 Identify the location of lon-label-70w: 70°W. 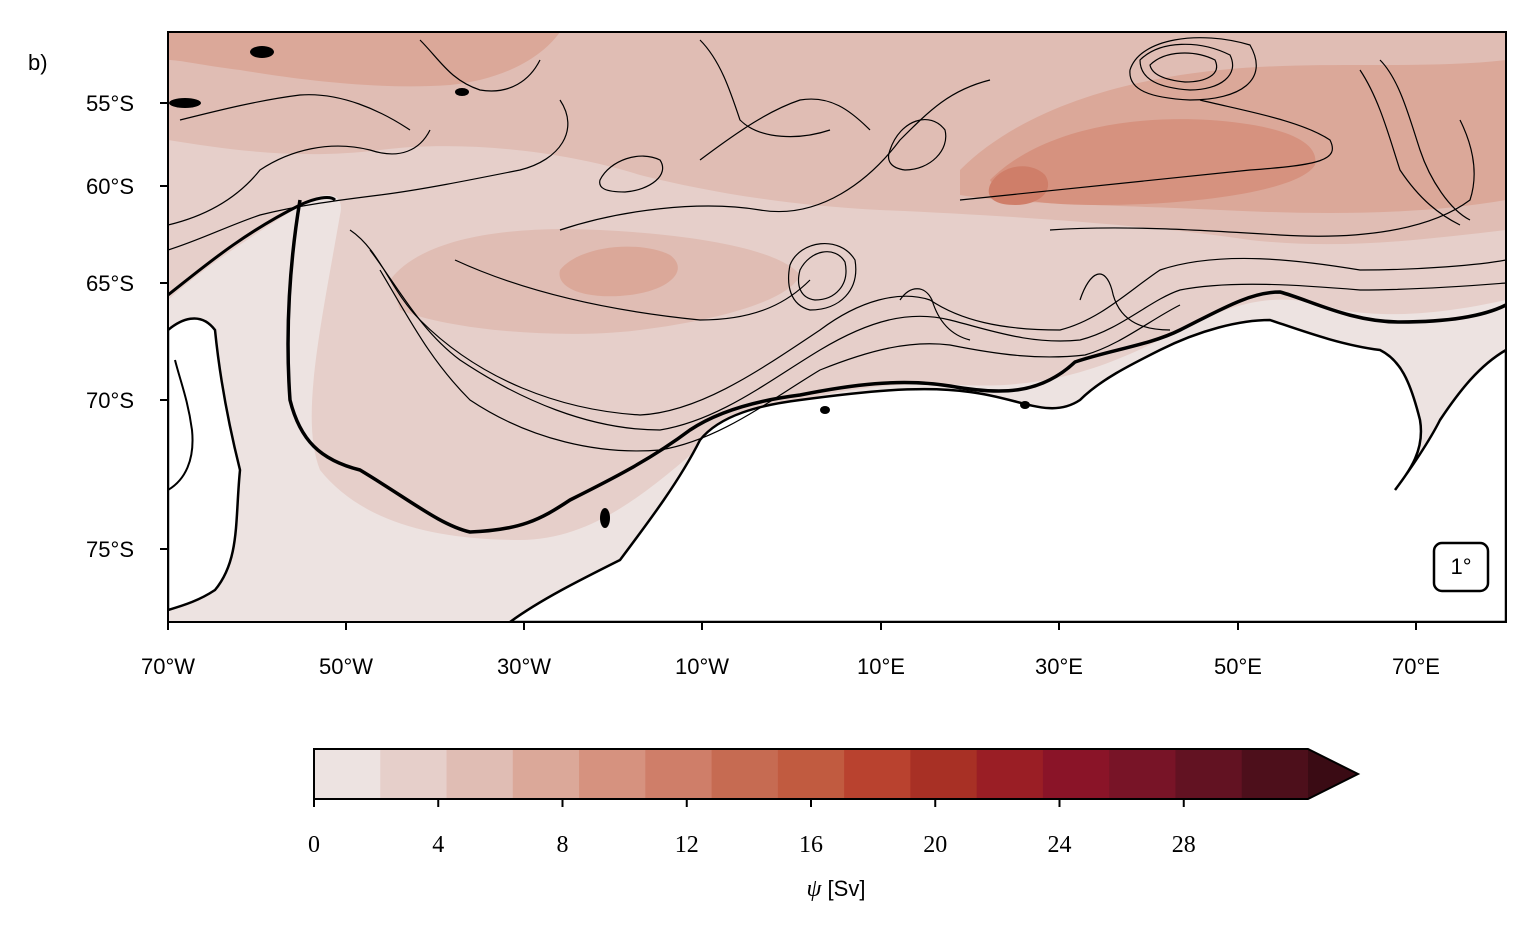
(168, 666).